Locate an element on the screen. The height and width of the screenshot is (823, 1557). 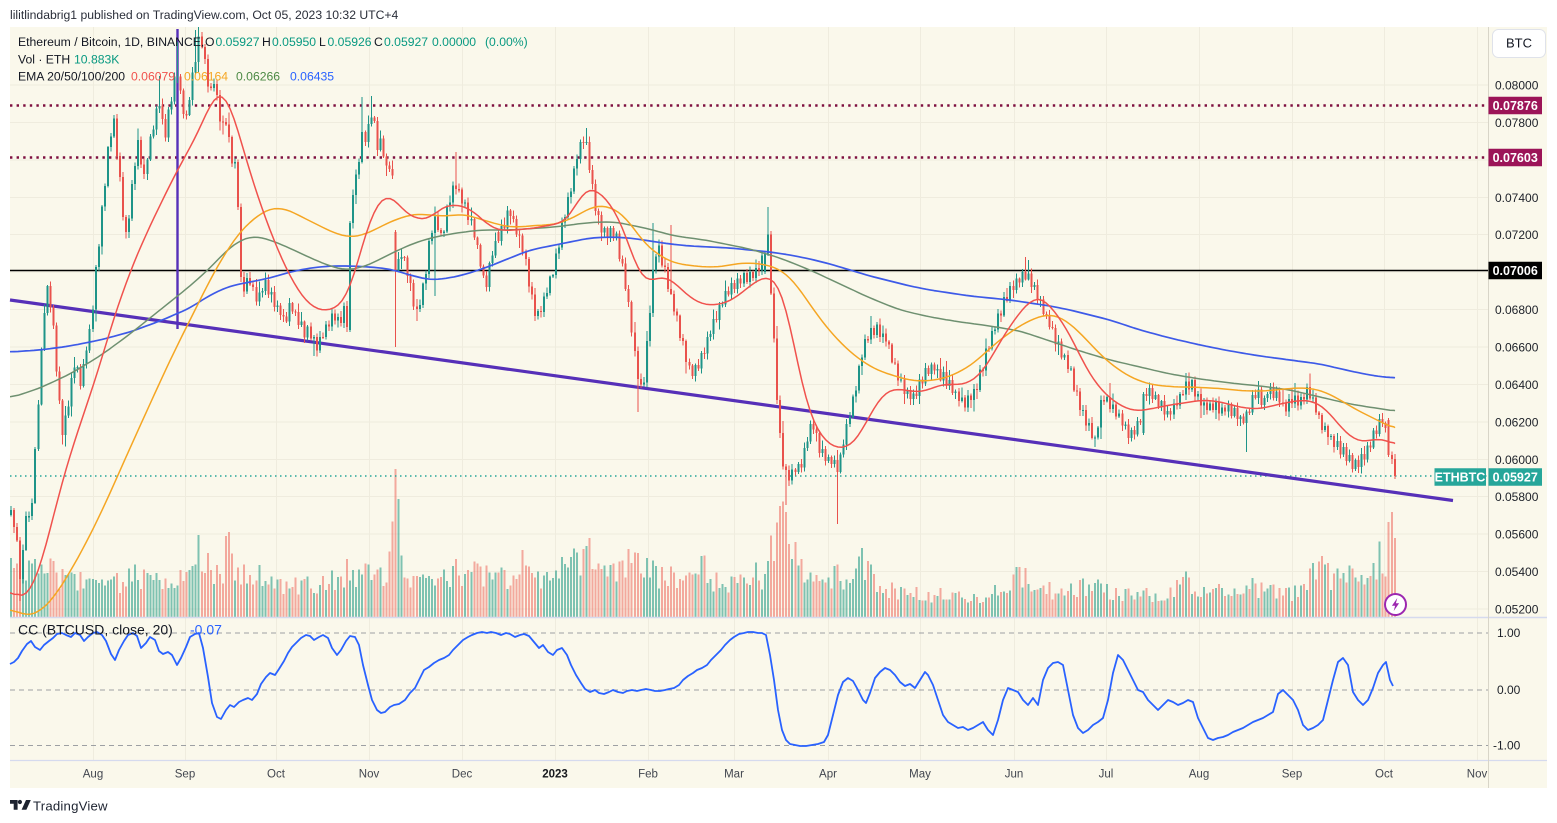
svg-text: 0.05400 is located at coordinates (1517, 572).